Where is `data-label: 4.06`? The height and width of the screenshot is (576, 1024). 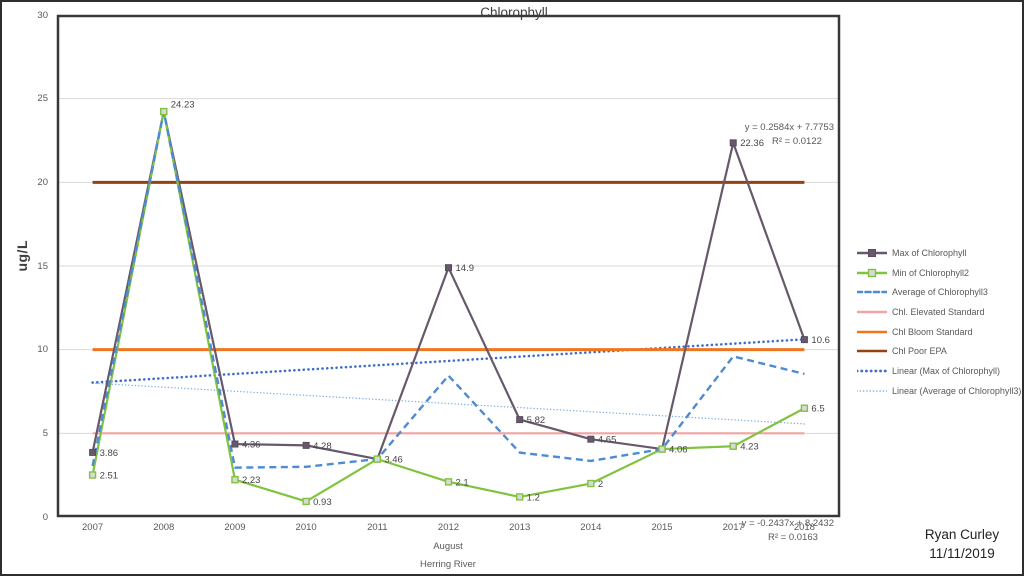
data-label: 4.06 is located at coordinates (678, 449).